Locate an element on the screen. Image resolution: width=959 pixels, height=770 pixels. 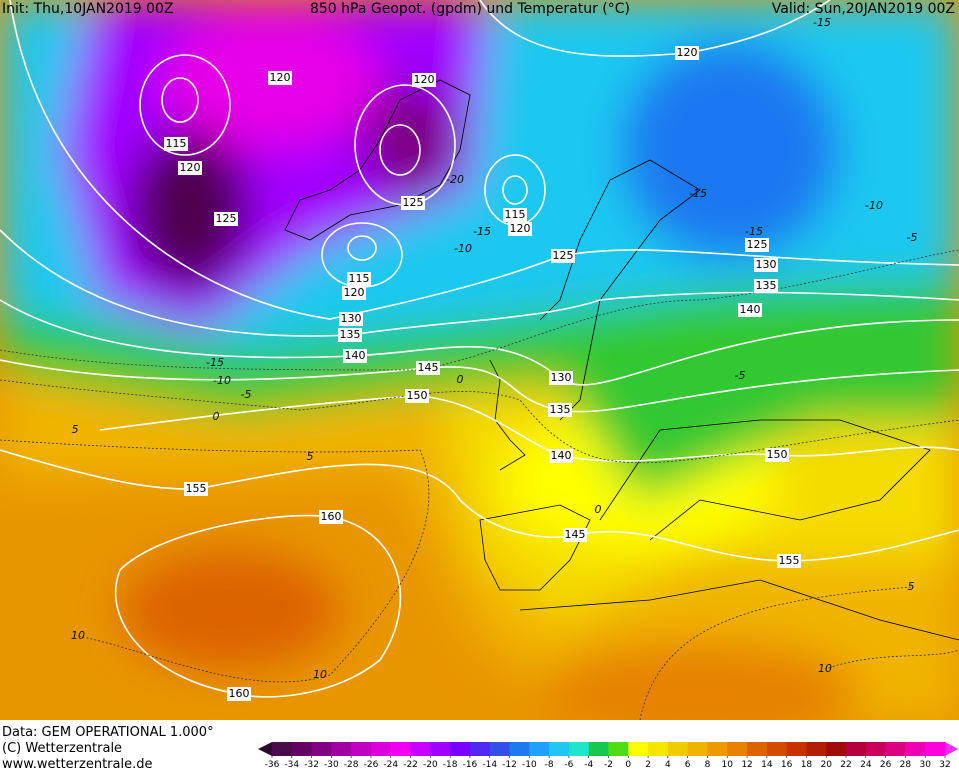
temperature-label: 0 is located at coordinates (598, 509).